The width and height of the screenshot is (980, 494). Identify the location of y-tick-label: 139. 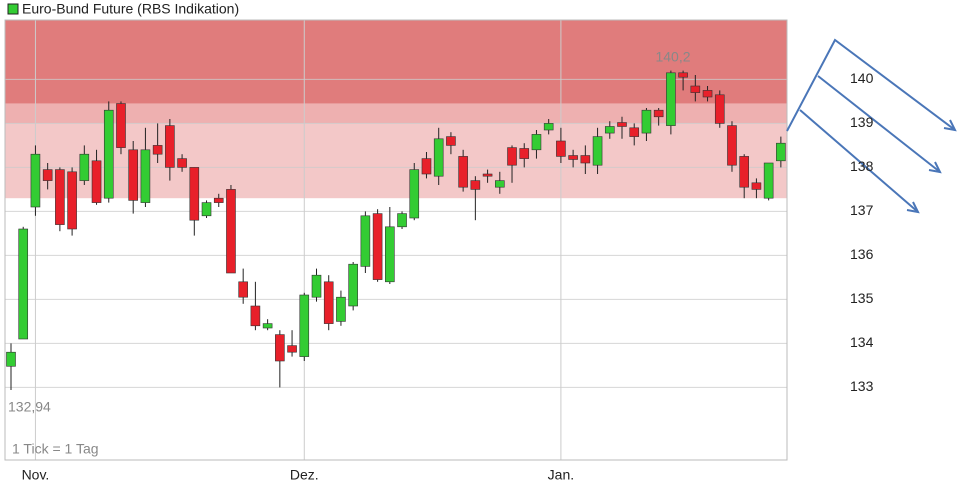
(862, 122).